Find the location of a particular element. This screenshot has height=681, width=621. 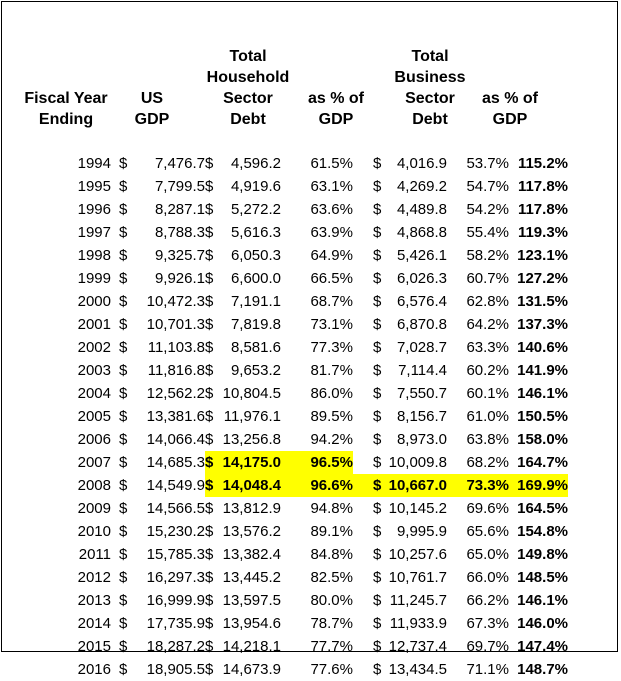

business-debt-cell: 9,995.9 is located at coordinates (421, 531).